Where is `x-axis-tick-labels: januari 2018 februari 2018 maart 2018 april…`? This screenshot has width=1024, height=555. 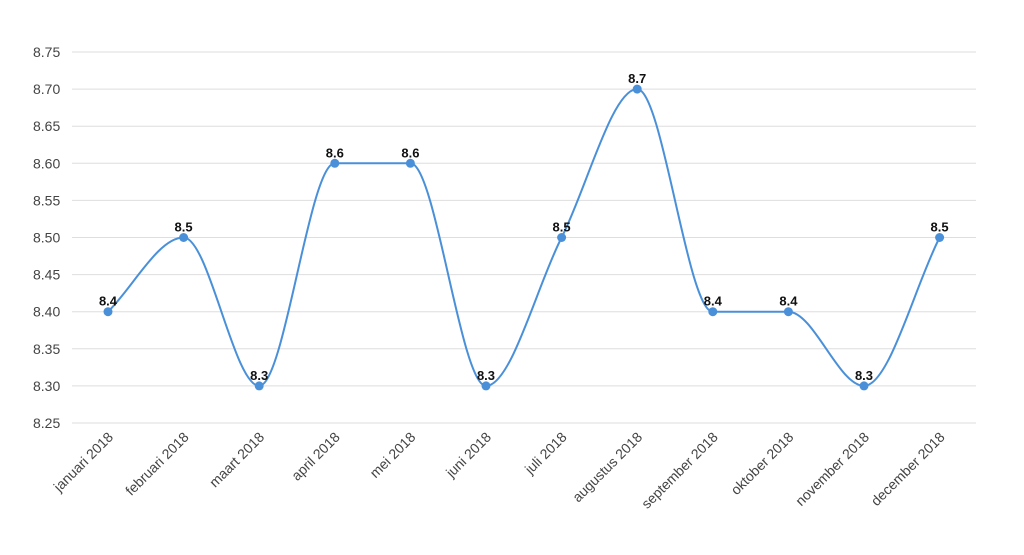
x-axis-tick-labels: januari 2018 februari 2018 maart 2018 april… is located at coordinates (499, 470).